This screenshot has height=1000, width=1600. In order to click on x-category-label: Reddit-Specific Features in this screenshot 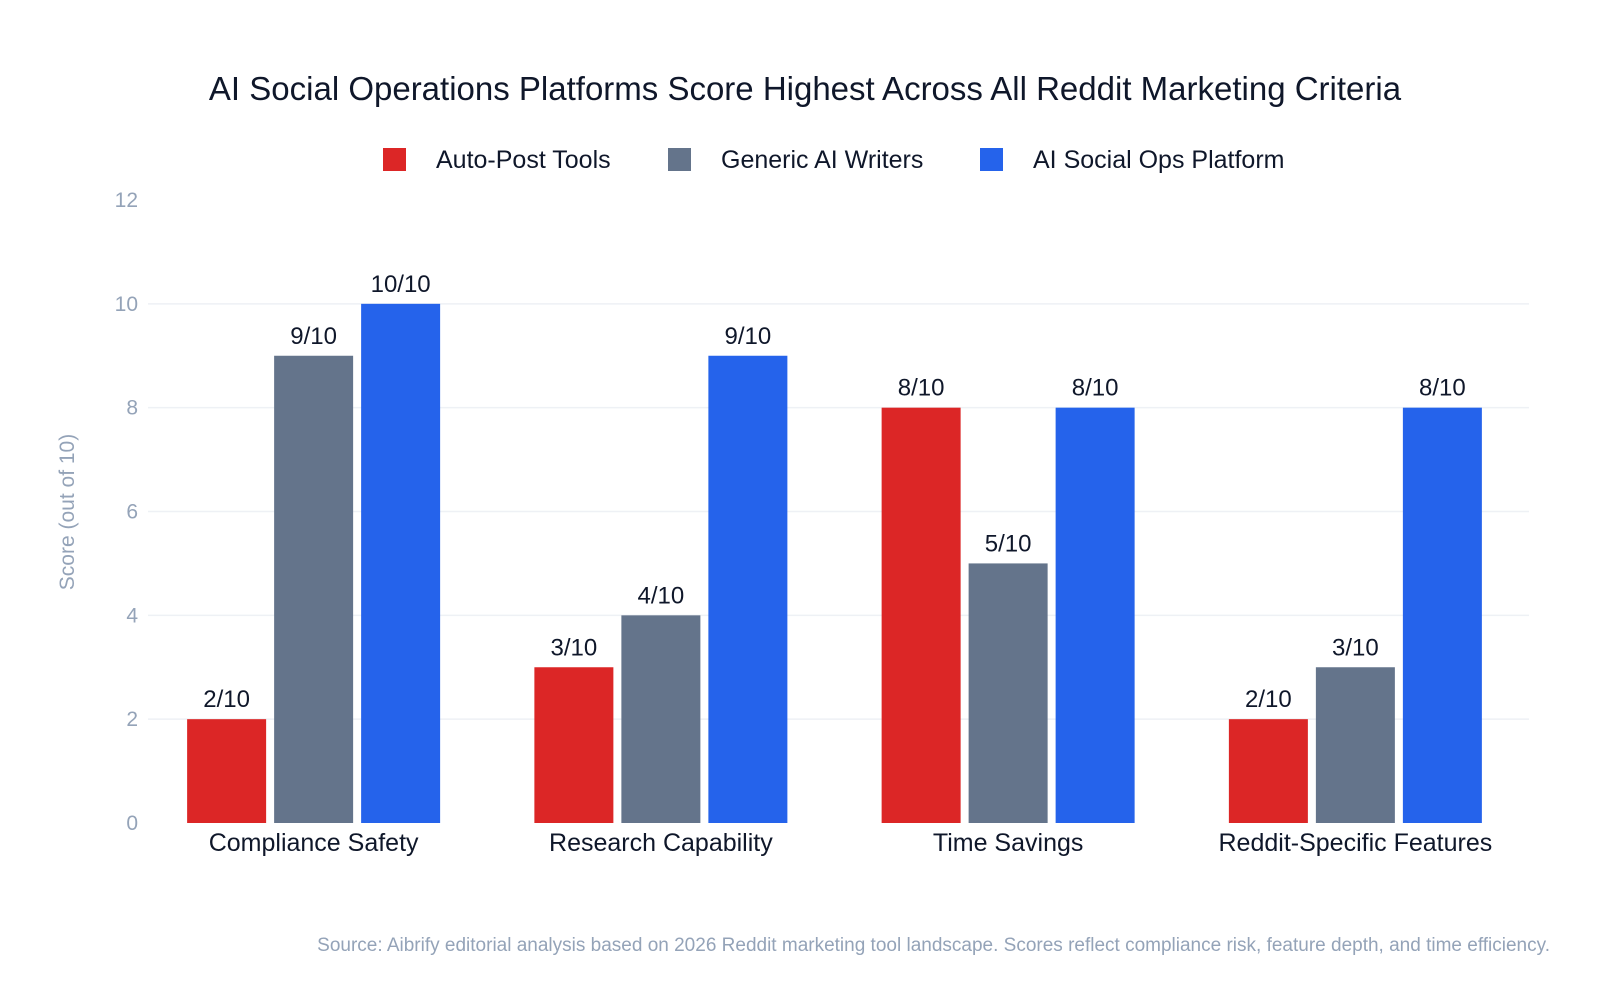, I will do `click(1356, 843)`.